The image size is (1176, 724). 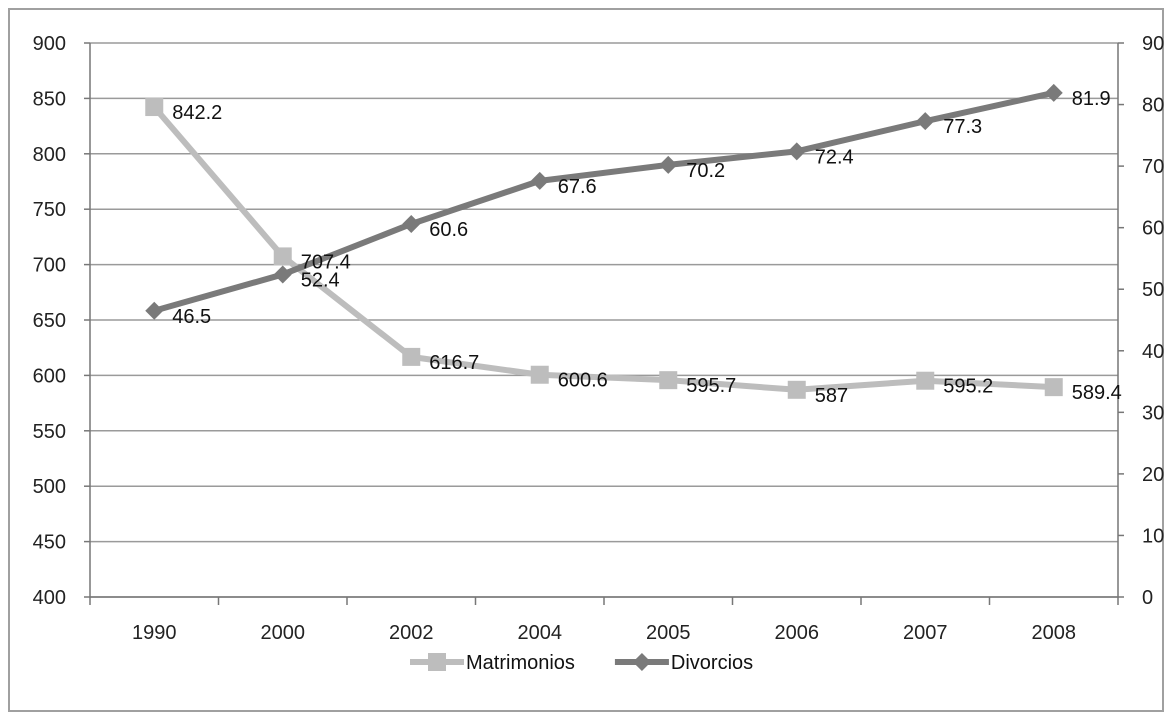 I want to click on right-tick-label: 80, so click(x=1153, y=106).